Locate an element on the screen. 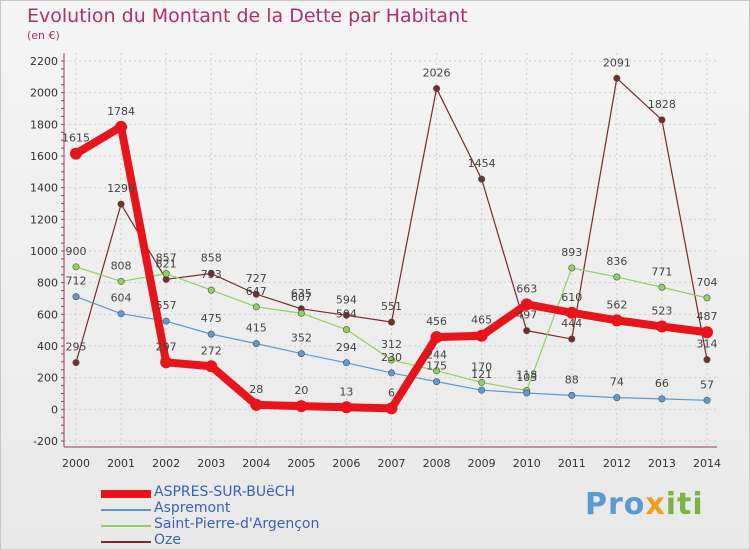 Image resolution: width=750 pixels, height=550 pixels. data-label: 523 is located at coordinates (661, 311).